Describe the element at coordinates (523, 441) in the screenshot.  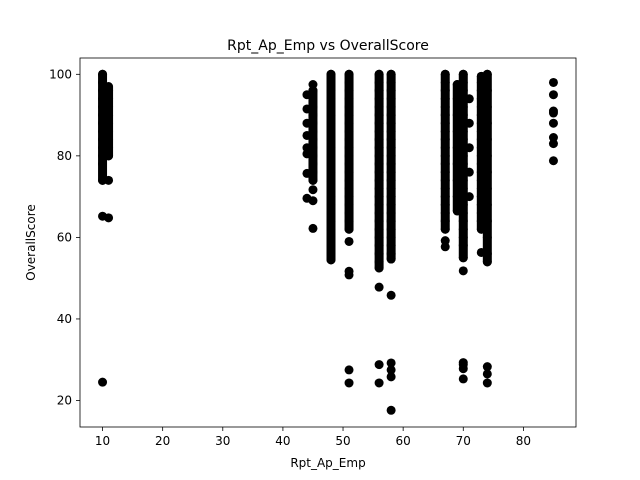
I see `x-tick-label: 80` at that location.